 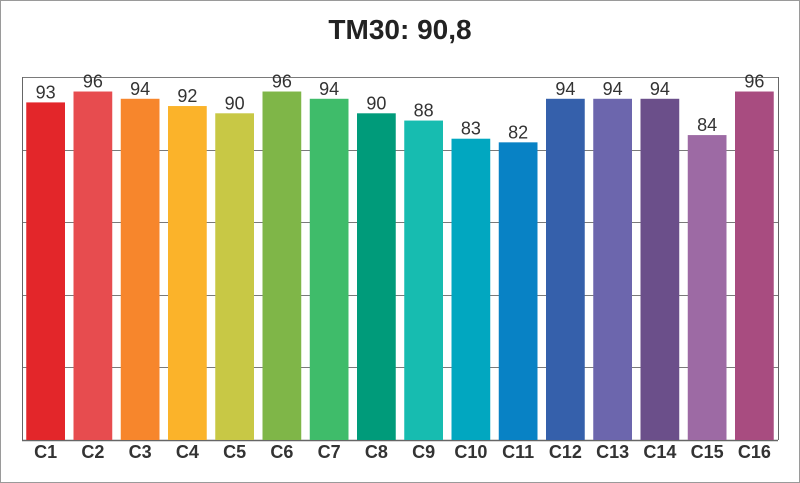 What do you see at coordinates (565, 452) in the screenshot?
I see `tick-label-c12: C12` at bounding box center [565, 452].